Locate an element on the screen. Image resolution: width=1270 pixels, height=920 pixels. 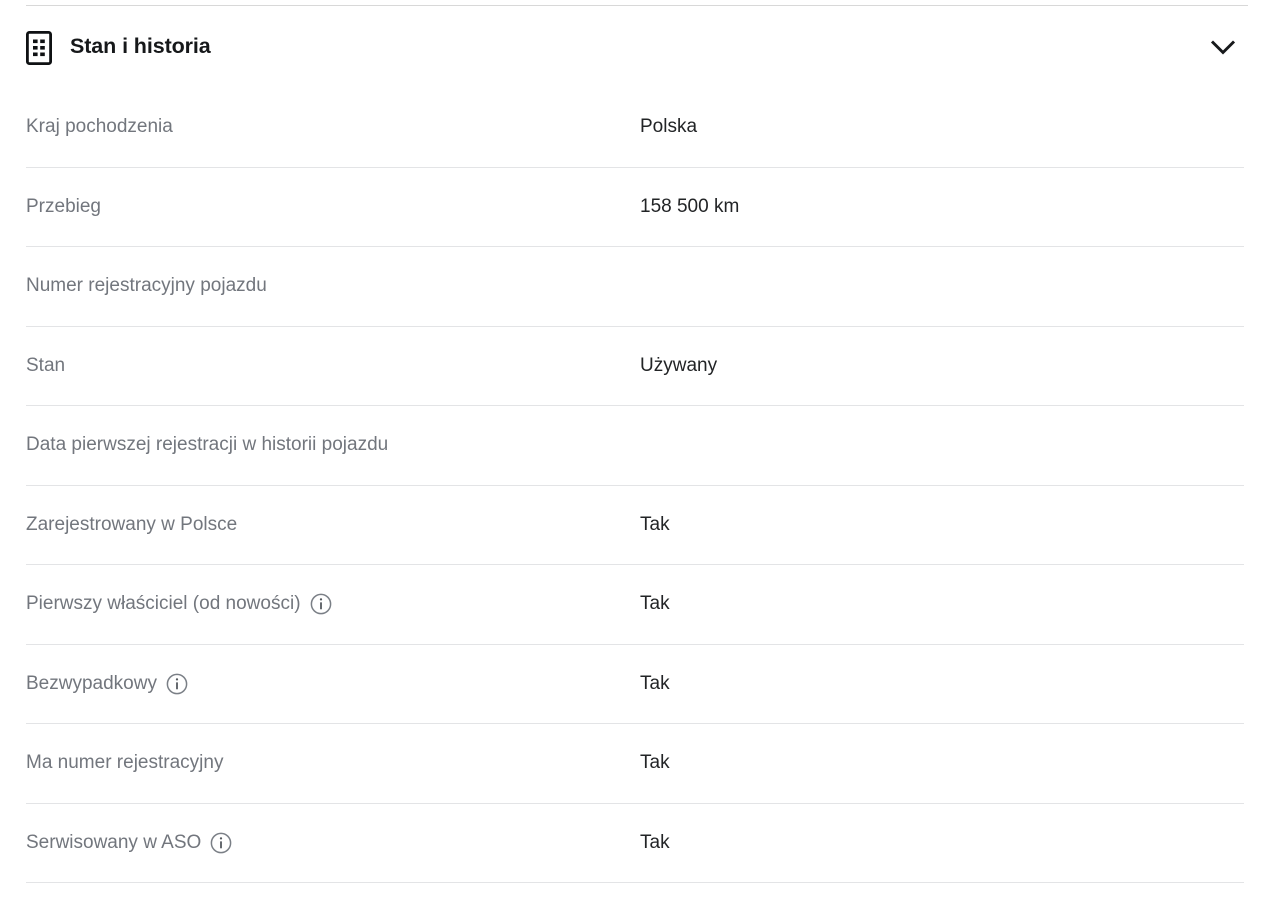
table-row: Stan Używany is located at coordinates (635, 366).